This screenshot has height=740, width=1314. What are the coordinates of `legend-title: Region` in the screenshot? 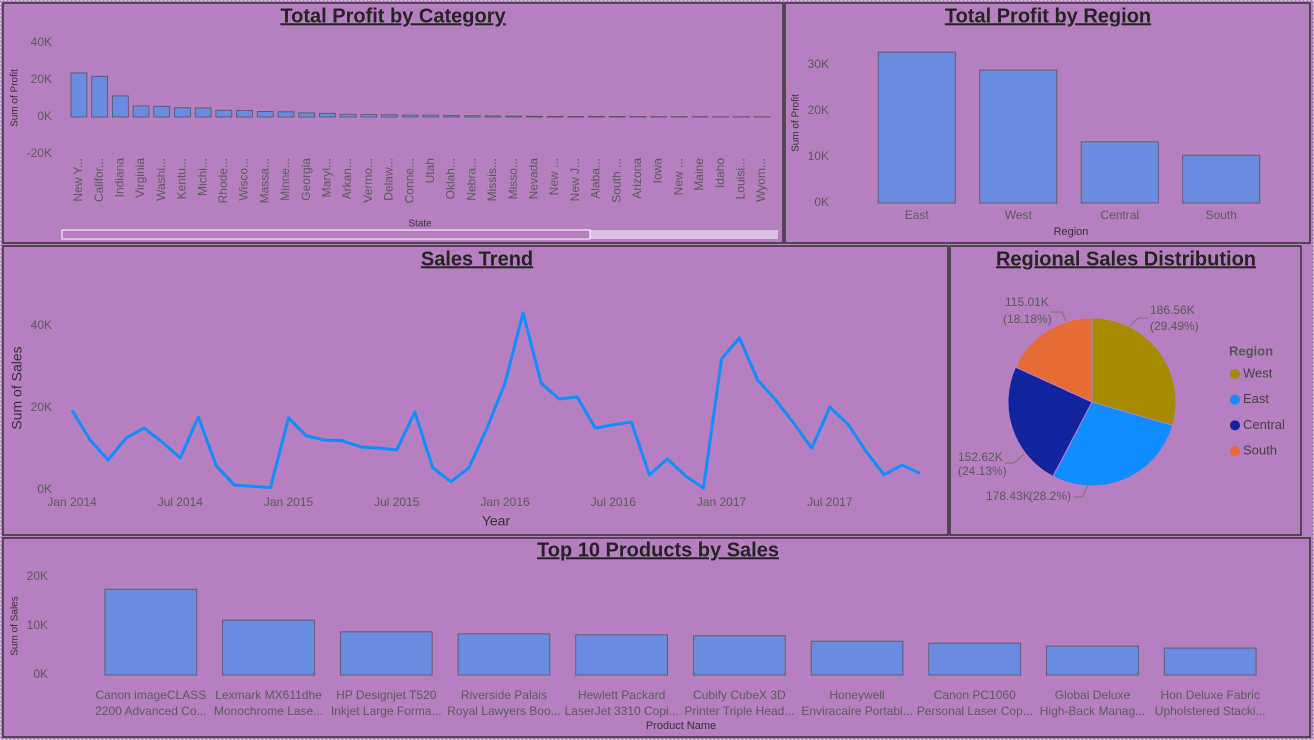 It's located at (1251, 350).